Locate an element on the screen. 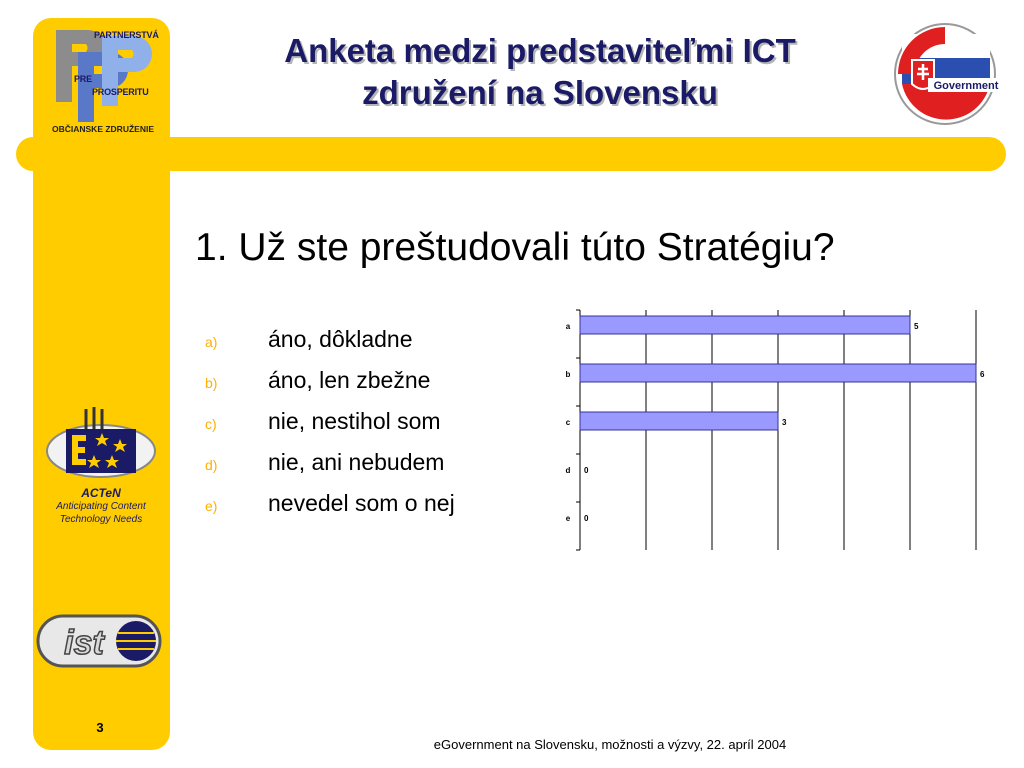 The width and height of the screenshot is (1024, 768). page-number: 3 is located at coordinates (100, 727).